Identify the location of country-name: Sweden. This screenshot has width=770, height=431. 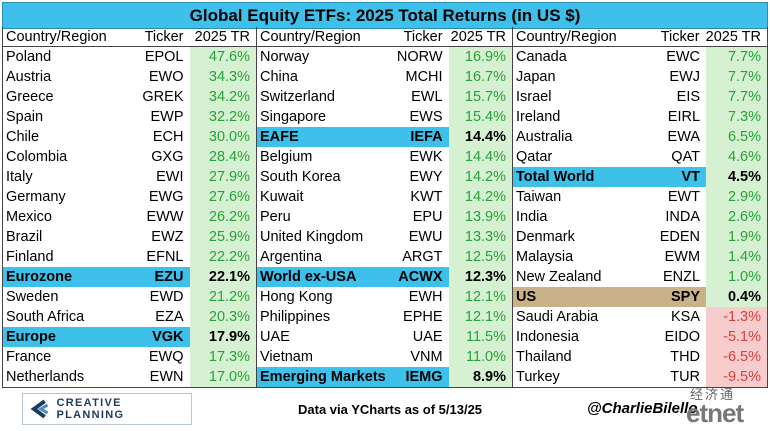
(32, 297).